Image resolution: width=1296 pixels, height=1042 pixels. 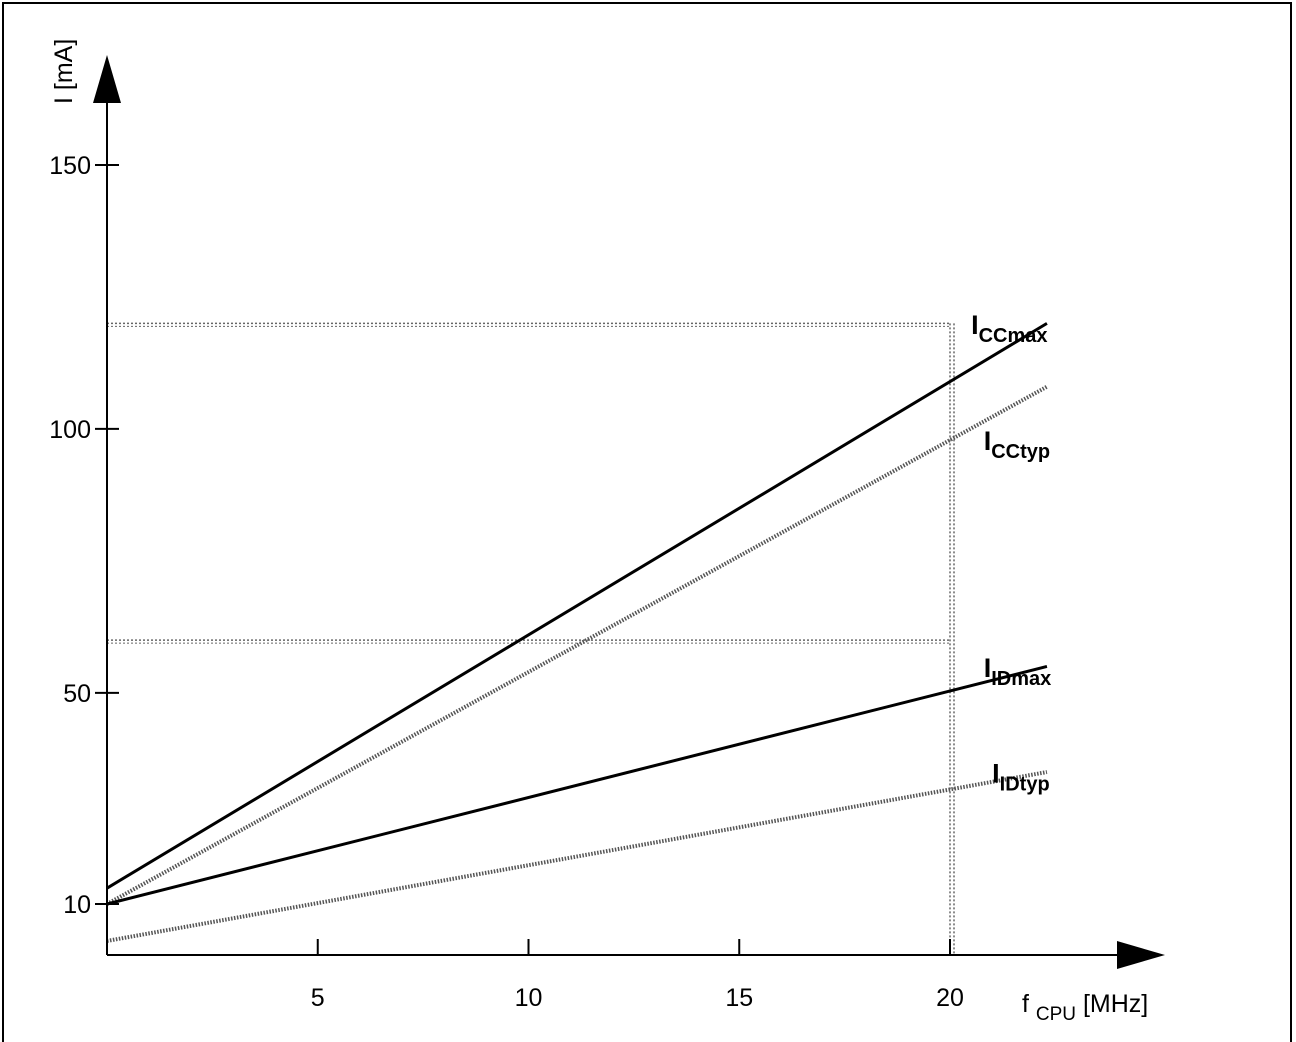 I want to click on series-labels: ICCmax ICCtyp IIDmax IIDtyp, so click(x=1011, y=553).